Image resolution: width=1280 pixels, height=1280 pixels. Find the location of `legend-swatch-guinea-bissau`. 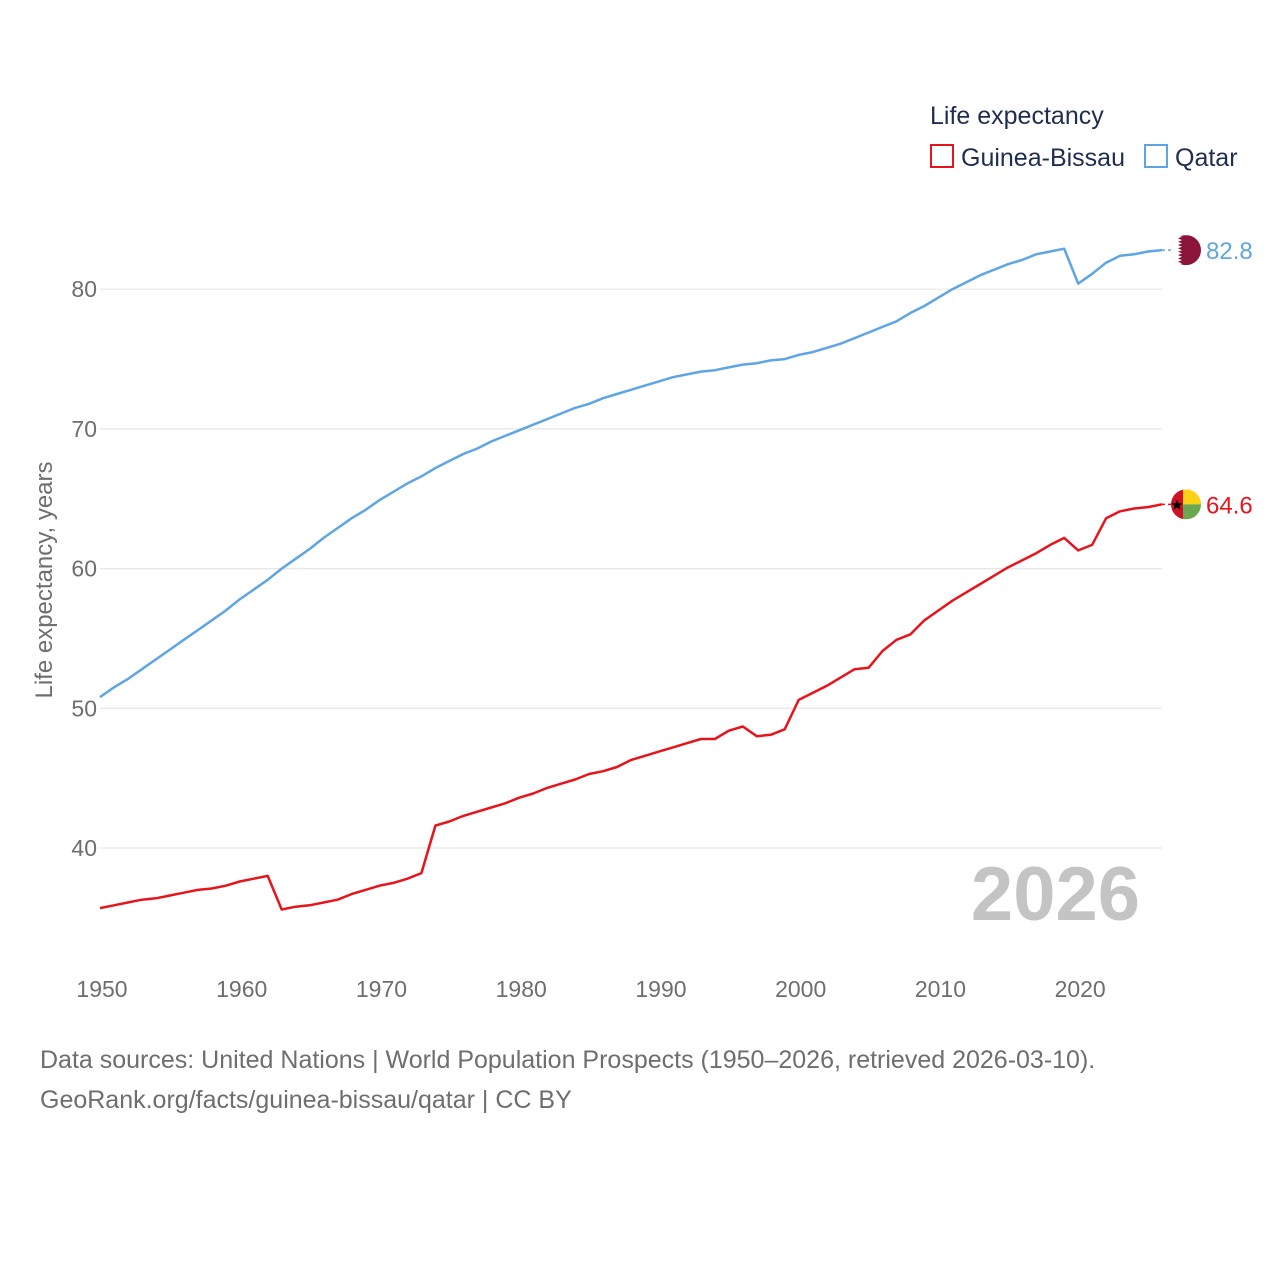

legend-swatch-guinea-bissau is located at coordinates (942, 156).